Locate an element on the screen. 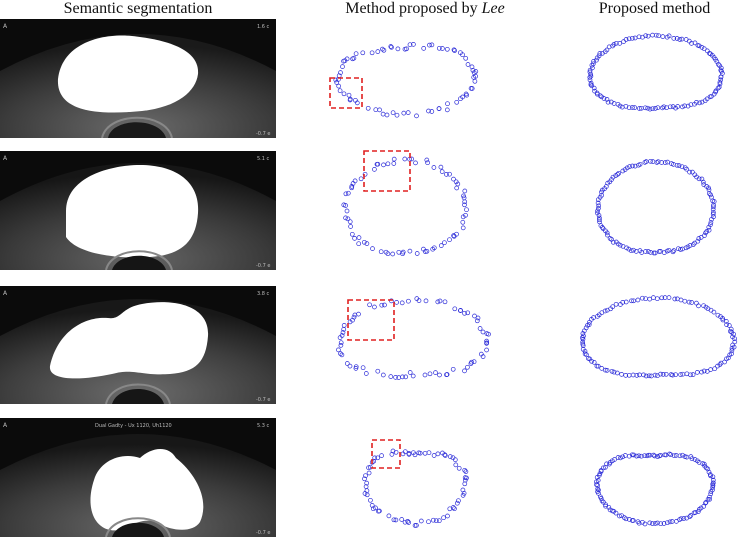  overlay-bottom-right-2: -0.7 e is located at coordinates (263, 266).